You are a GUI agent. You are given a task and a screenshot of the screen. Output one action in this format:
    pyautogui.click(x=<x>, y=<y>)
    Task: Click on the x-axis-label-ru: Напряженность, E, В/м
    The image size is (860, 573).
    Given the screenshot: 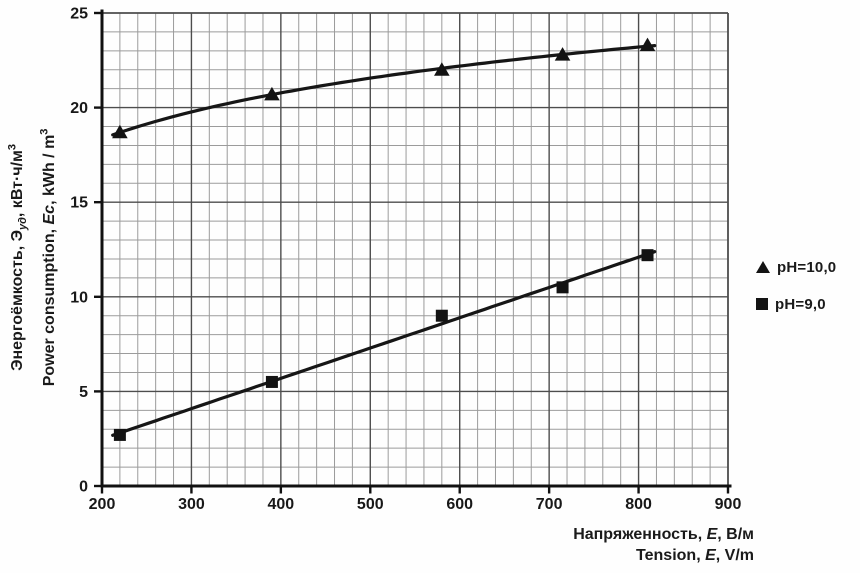 What is the action you would take?
    pyautogui.click(x=663, y=534)
    